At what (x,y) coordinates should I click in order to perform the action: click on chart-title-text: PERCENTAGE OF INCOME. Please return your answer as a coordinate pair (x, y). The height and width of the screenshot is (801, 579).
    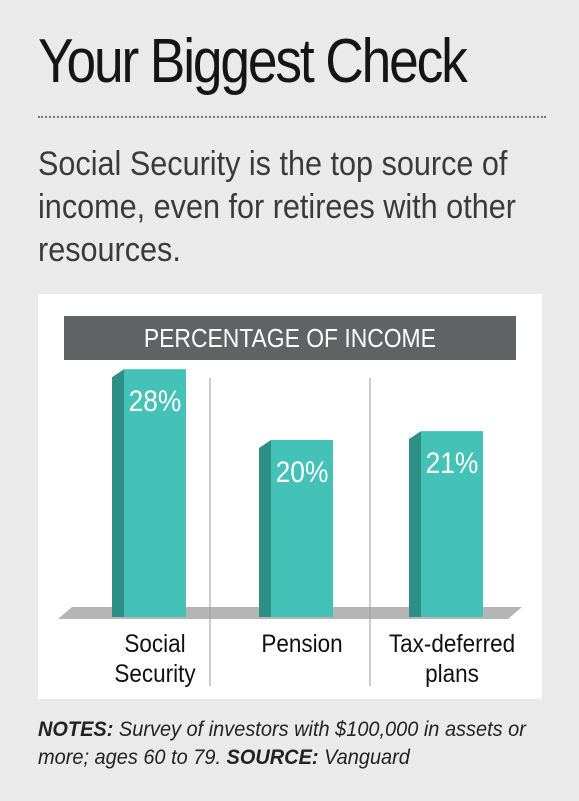
    Looking at the image, I should click on (290, 338).